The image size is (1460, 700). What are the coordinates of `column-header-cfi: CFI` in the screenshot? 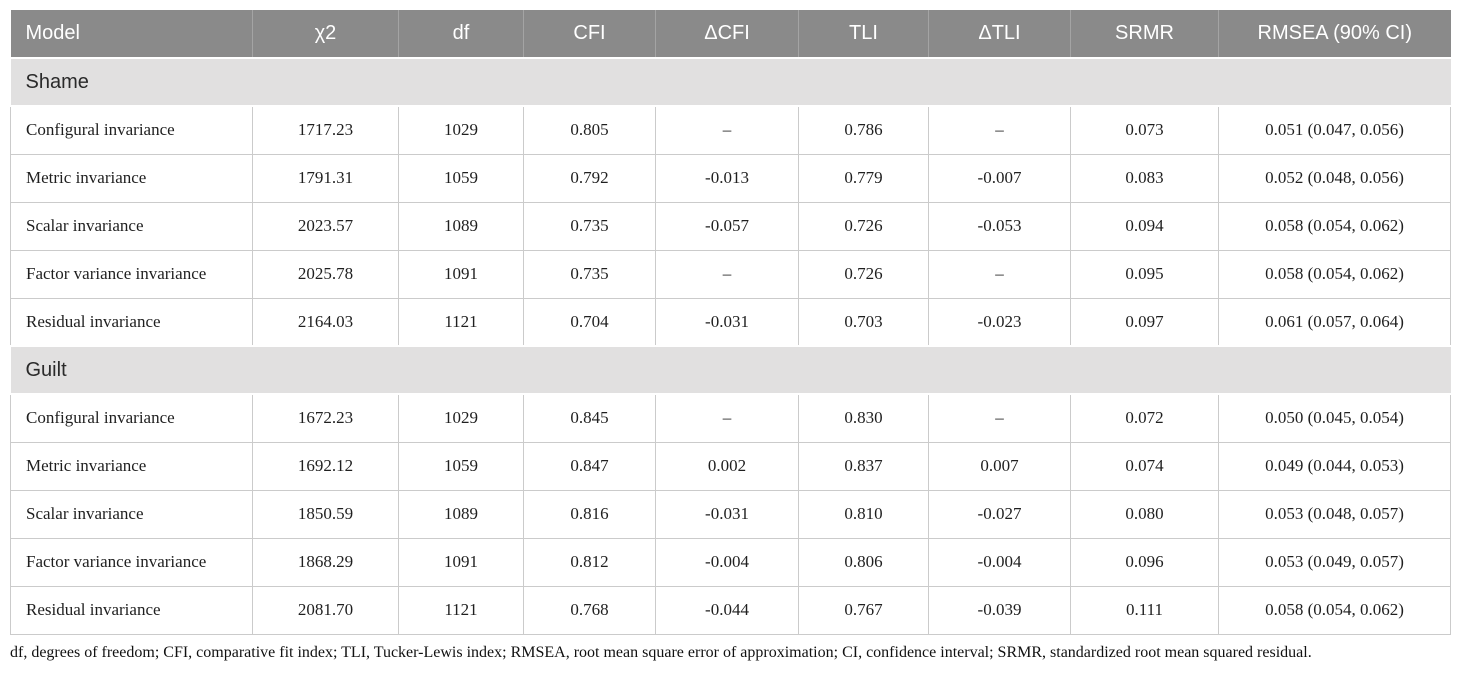 It's located at (589, 34).